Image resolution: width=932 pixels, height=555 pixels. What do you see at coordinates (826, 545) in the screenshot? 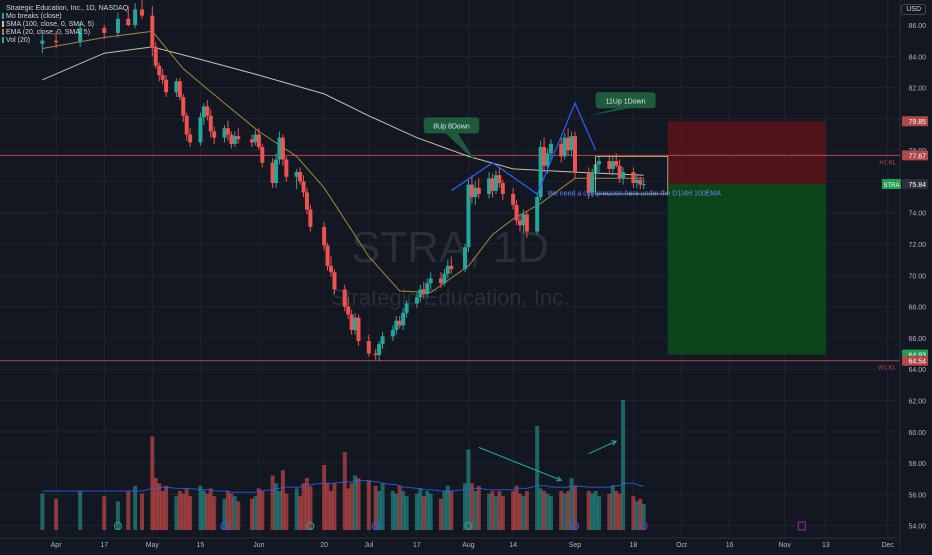
I see `time-tick-label: 13` at bounding box center [826, 545].